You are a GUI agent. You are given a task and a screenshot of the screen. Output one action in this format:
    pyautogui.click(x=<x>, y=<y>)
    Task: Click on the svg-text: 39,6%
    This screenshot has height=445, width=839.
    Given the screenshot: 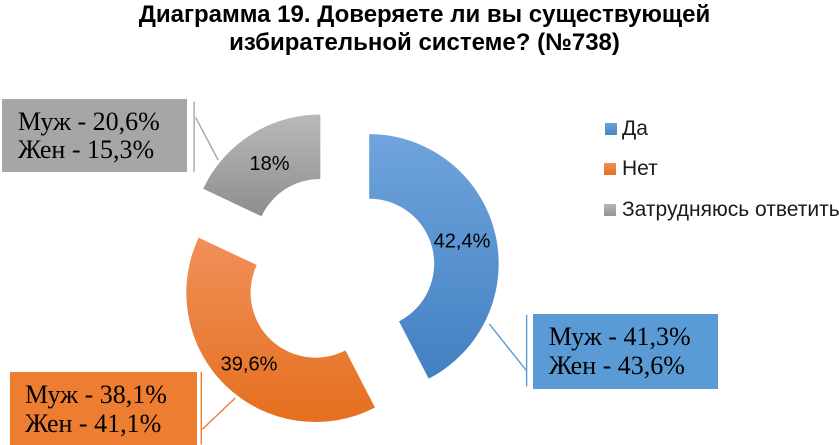 What is the action you would take?
    pyautogui.click(x=249, y=364)
    